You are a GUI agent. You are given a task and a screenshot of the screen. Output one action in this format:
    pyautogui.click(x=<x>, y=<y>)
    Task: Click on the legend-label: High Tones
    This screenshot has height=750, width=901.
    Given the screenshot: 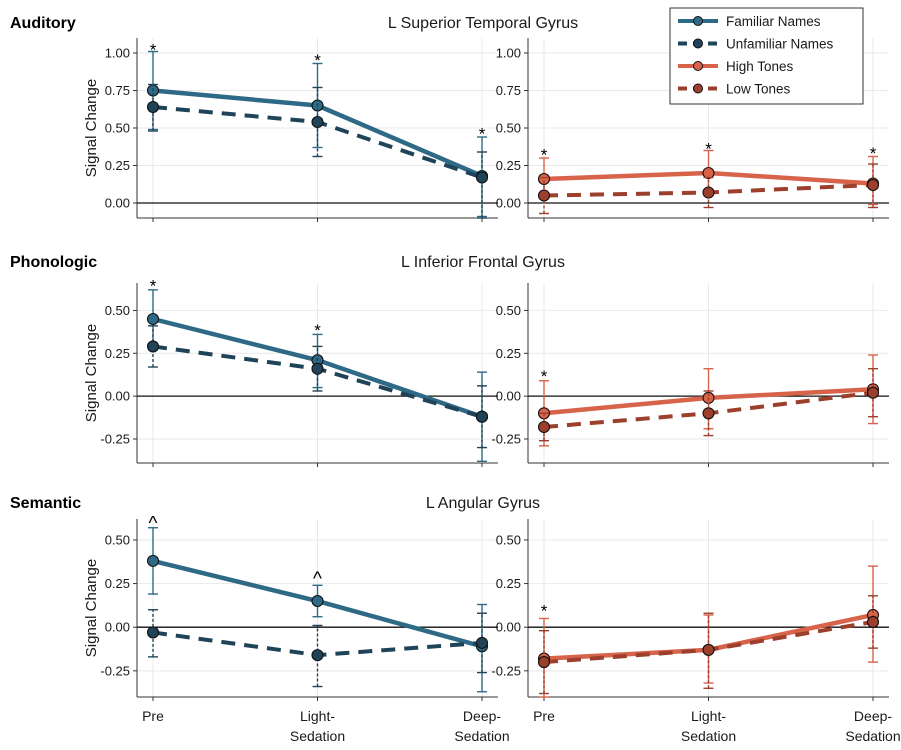 What is the action you would take?
    pyautogui.click(x=760, y=66)
    